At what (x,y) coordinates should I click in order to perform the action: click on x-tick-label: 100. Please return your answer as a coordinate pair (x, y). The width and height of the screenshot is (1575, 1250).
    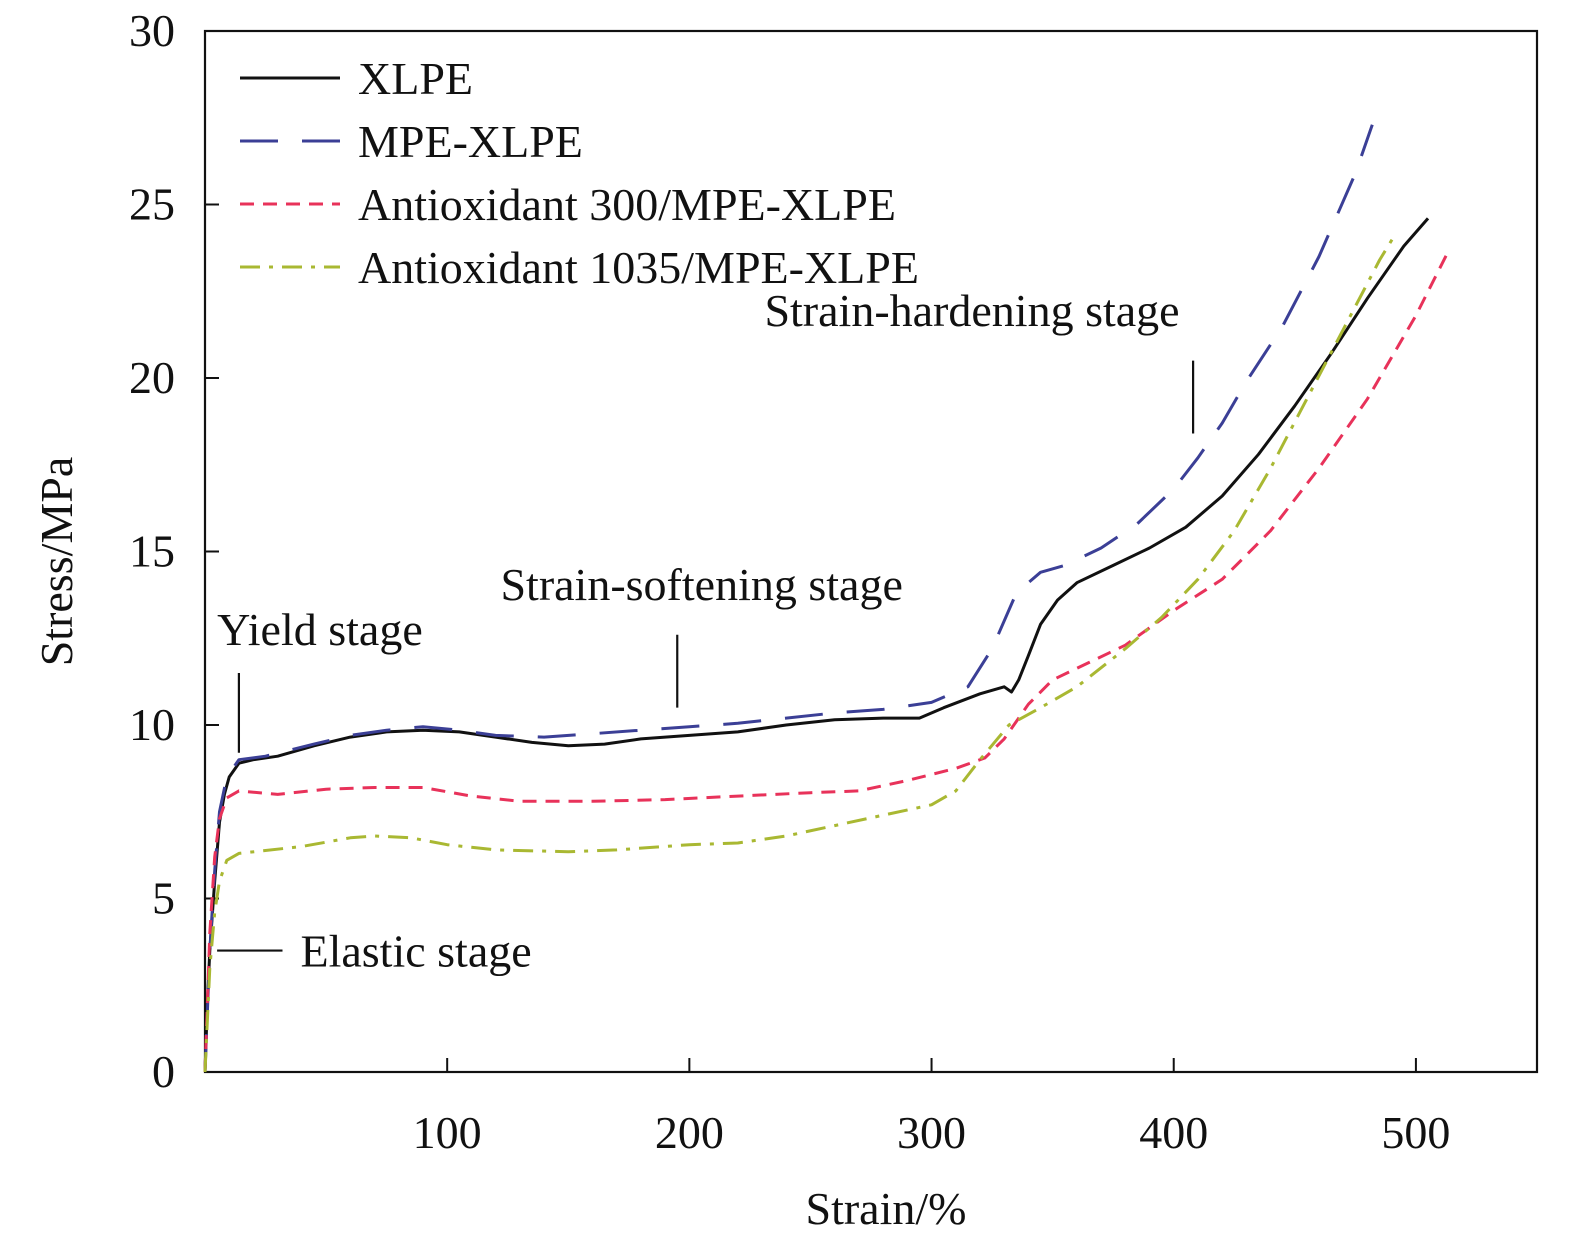
    Looking at the image, I should click on (447, 1132).